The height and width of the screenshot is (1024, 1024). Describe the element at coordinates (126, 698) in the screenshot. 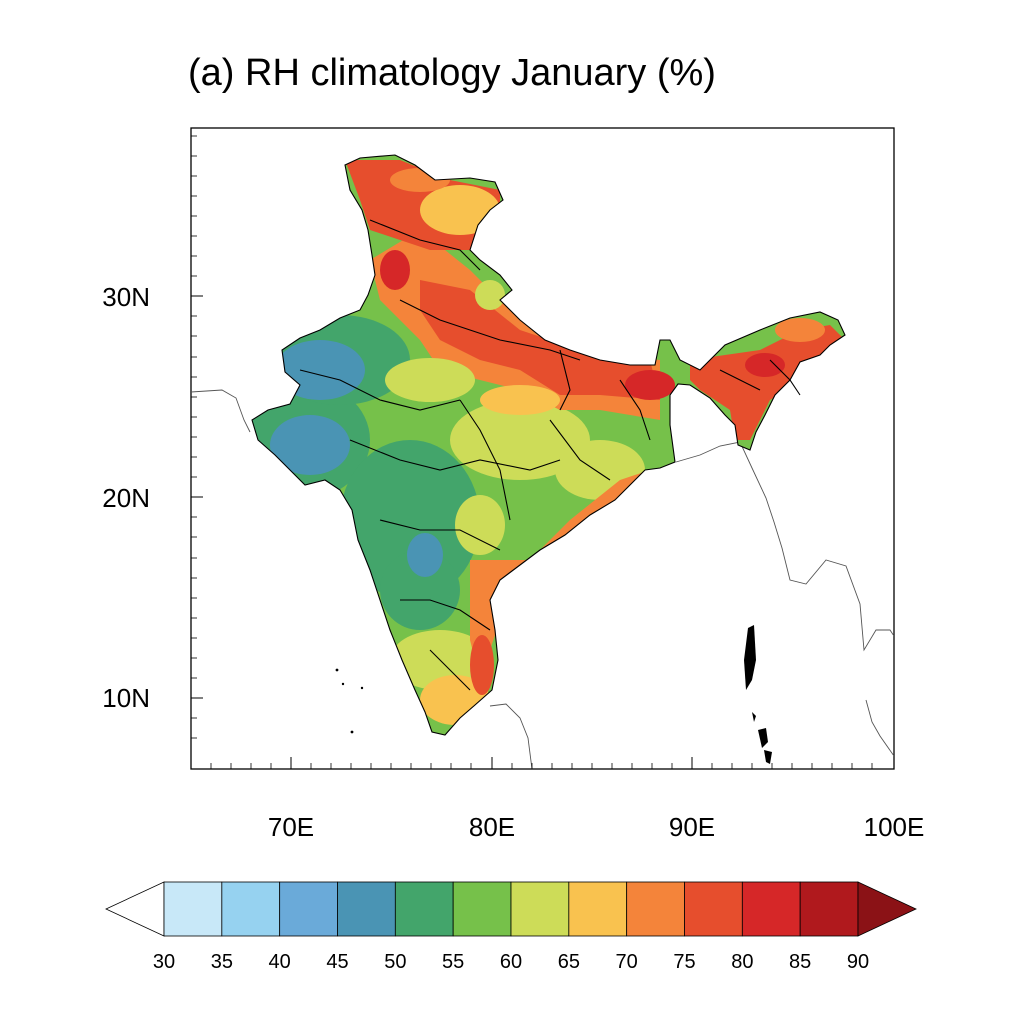

I see `y-tick-label-10n: 10N` at that location.